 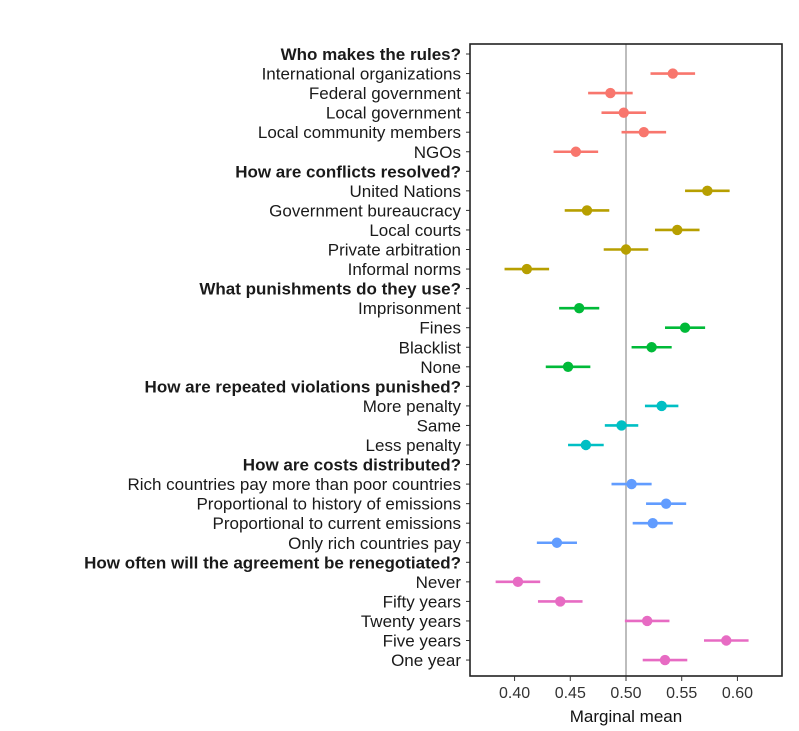 What do you see at coordinates (303, 386) in the screenshot?
I see `group-heading: How are repeated violations punished?` at bounding box center [303, 386].